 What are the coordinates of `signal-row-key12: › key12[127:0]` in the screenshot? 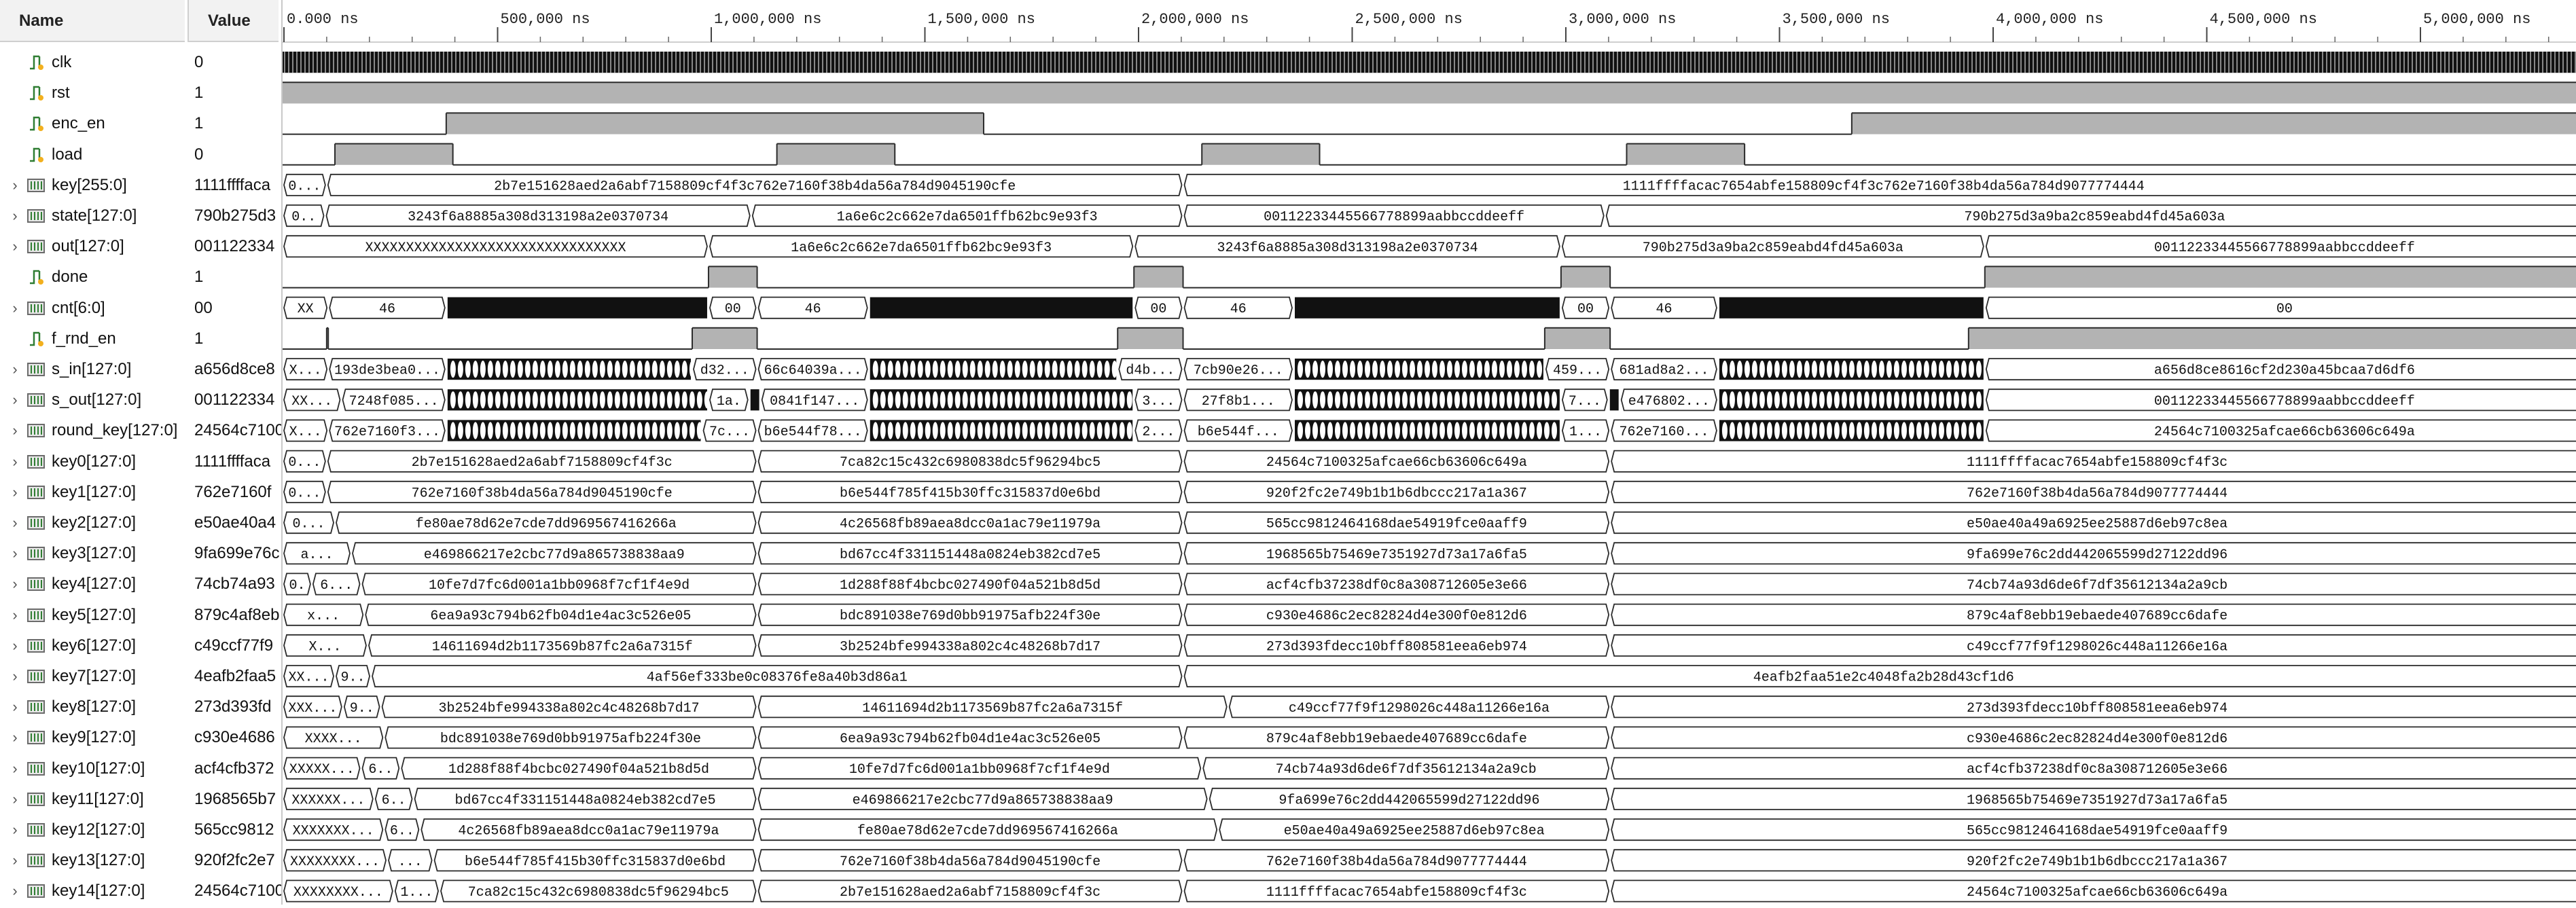 It's located at (92, 830).